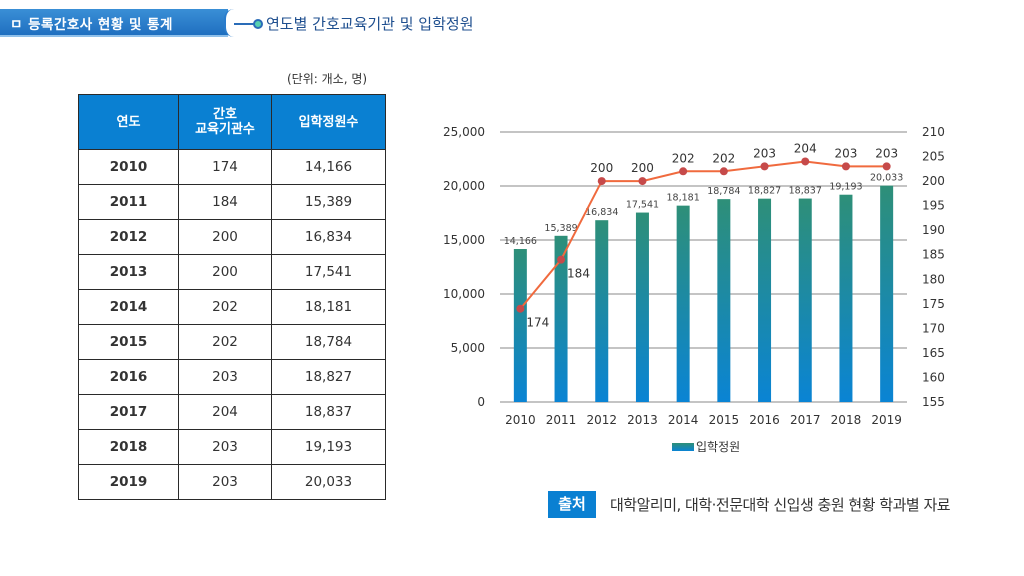 The width and height of the screenshot is (1024, 576). I want to click on cell-admission-quota: 19,193, so click(328, 447).